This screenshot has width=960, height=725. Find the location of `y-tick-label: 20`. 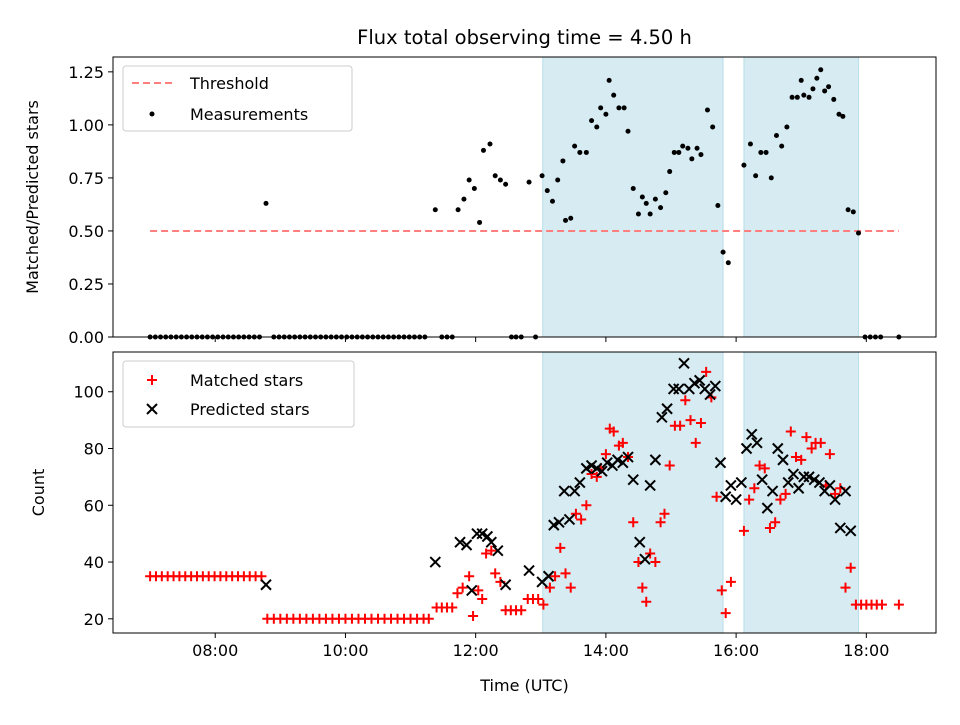

y-tick-label: 20 is located at coordinates (94, 619).